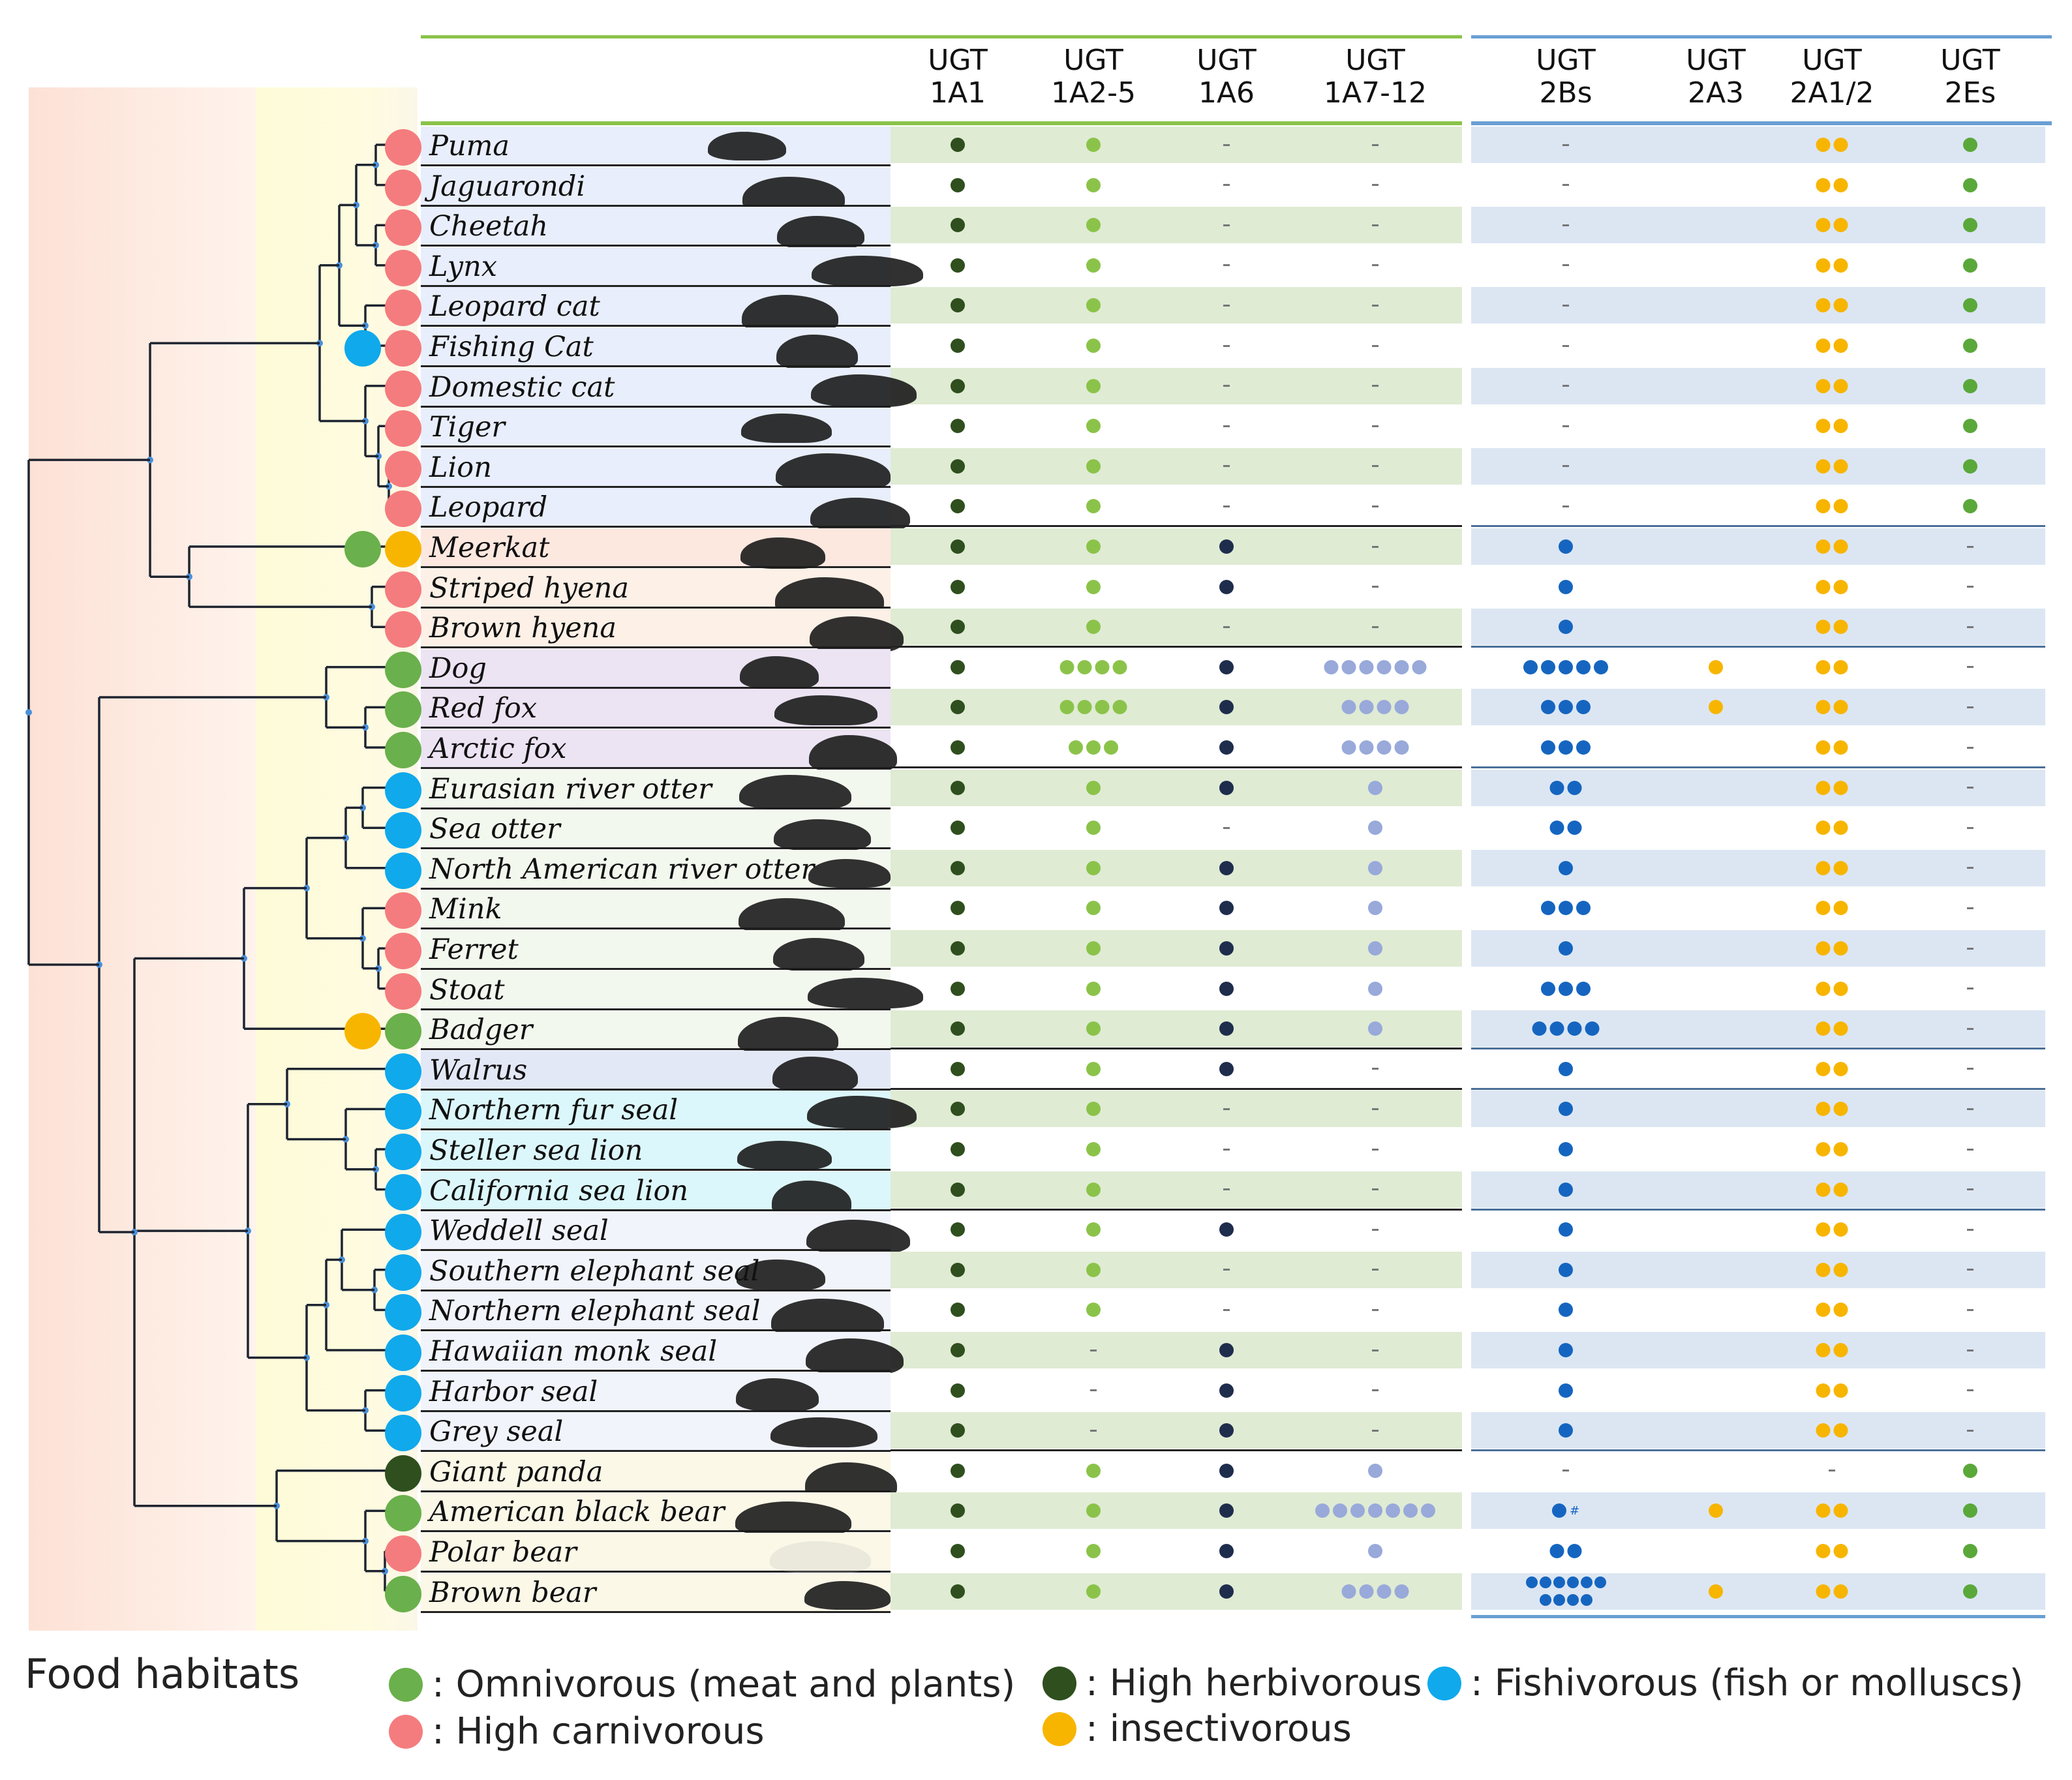  Describe the element at coordinates (858, 1237) in the screenshot. I see `weddell-seal-silhouette` at that location.